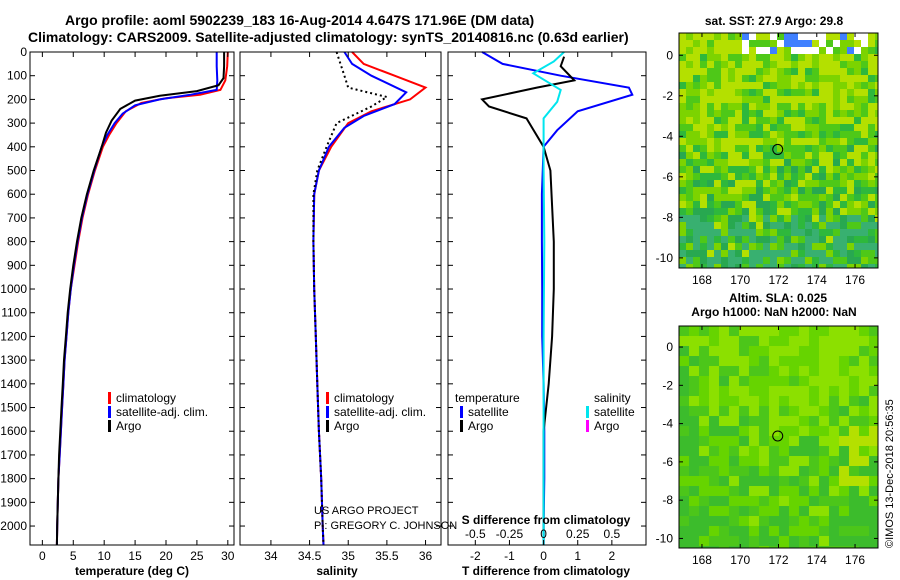  I want to click on ytick-label: 0, so click(23, 52).